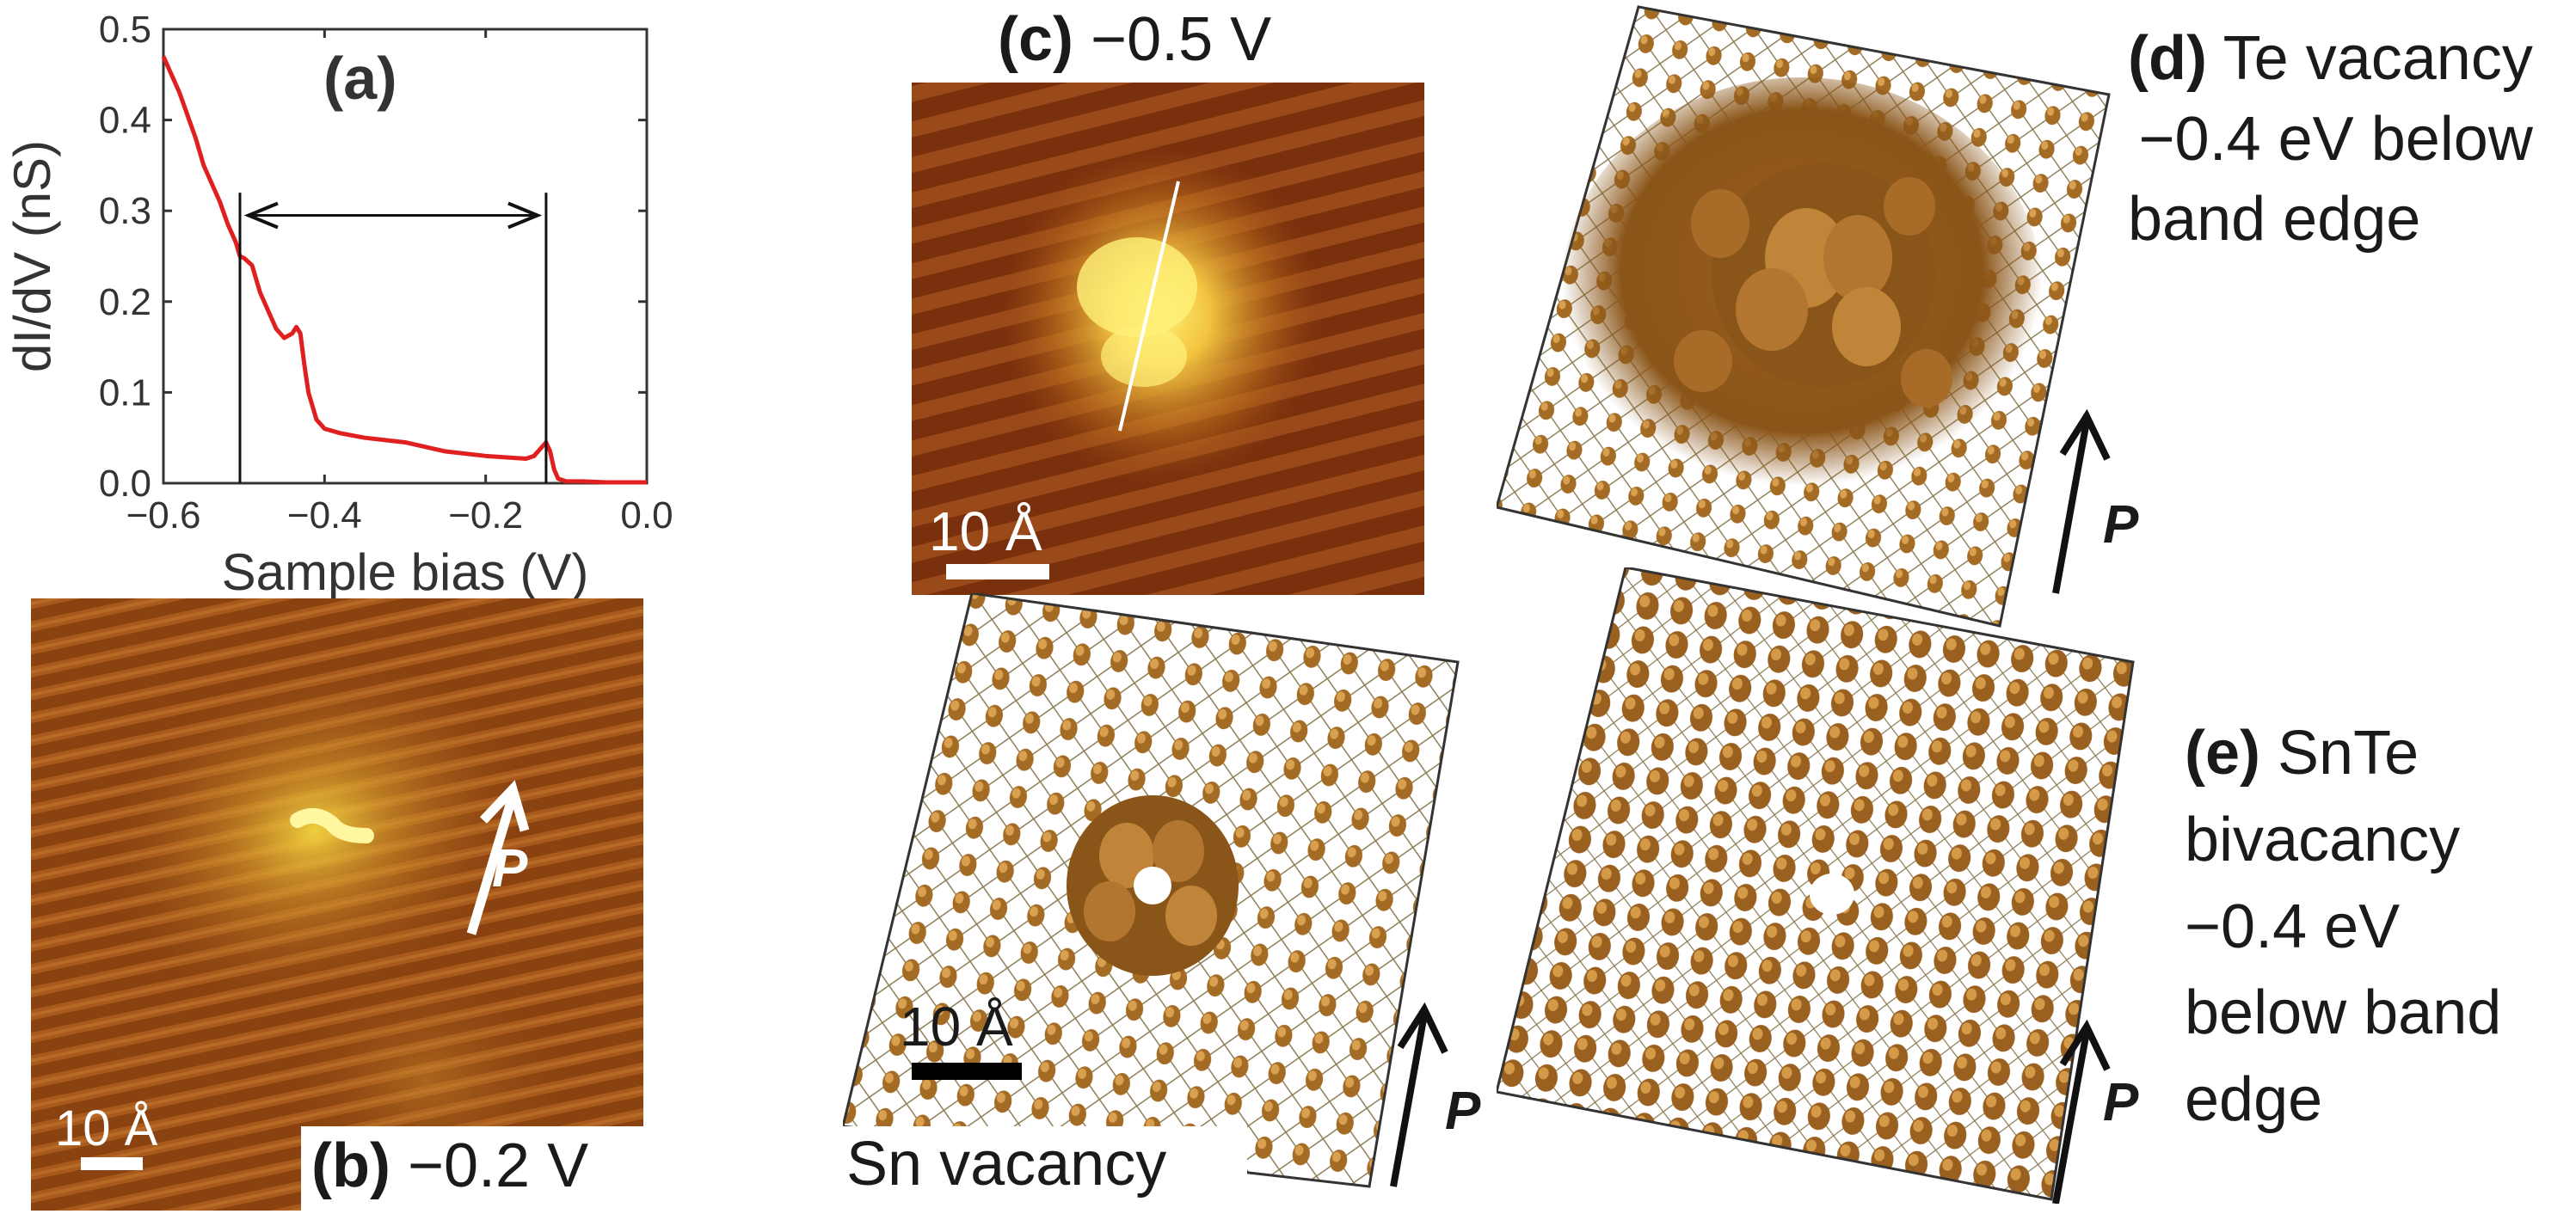  What do you see at coordinates (404, 270) in the screenshot?
I see `didv-series-line` at bounding box center [404, 270].